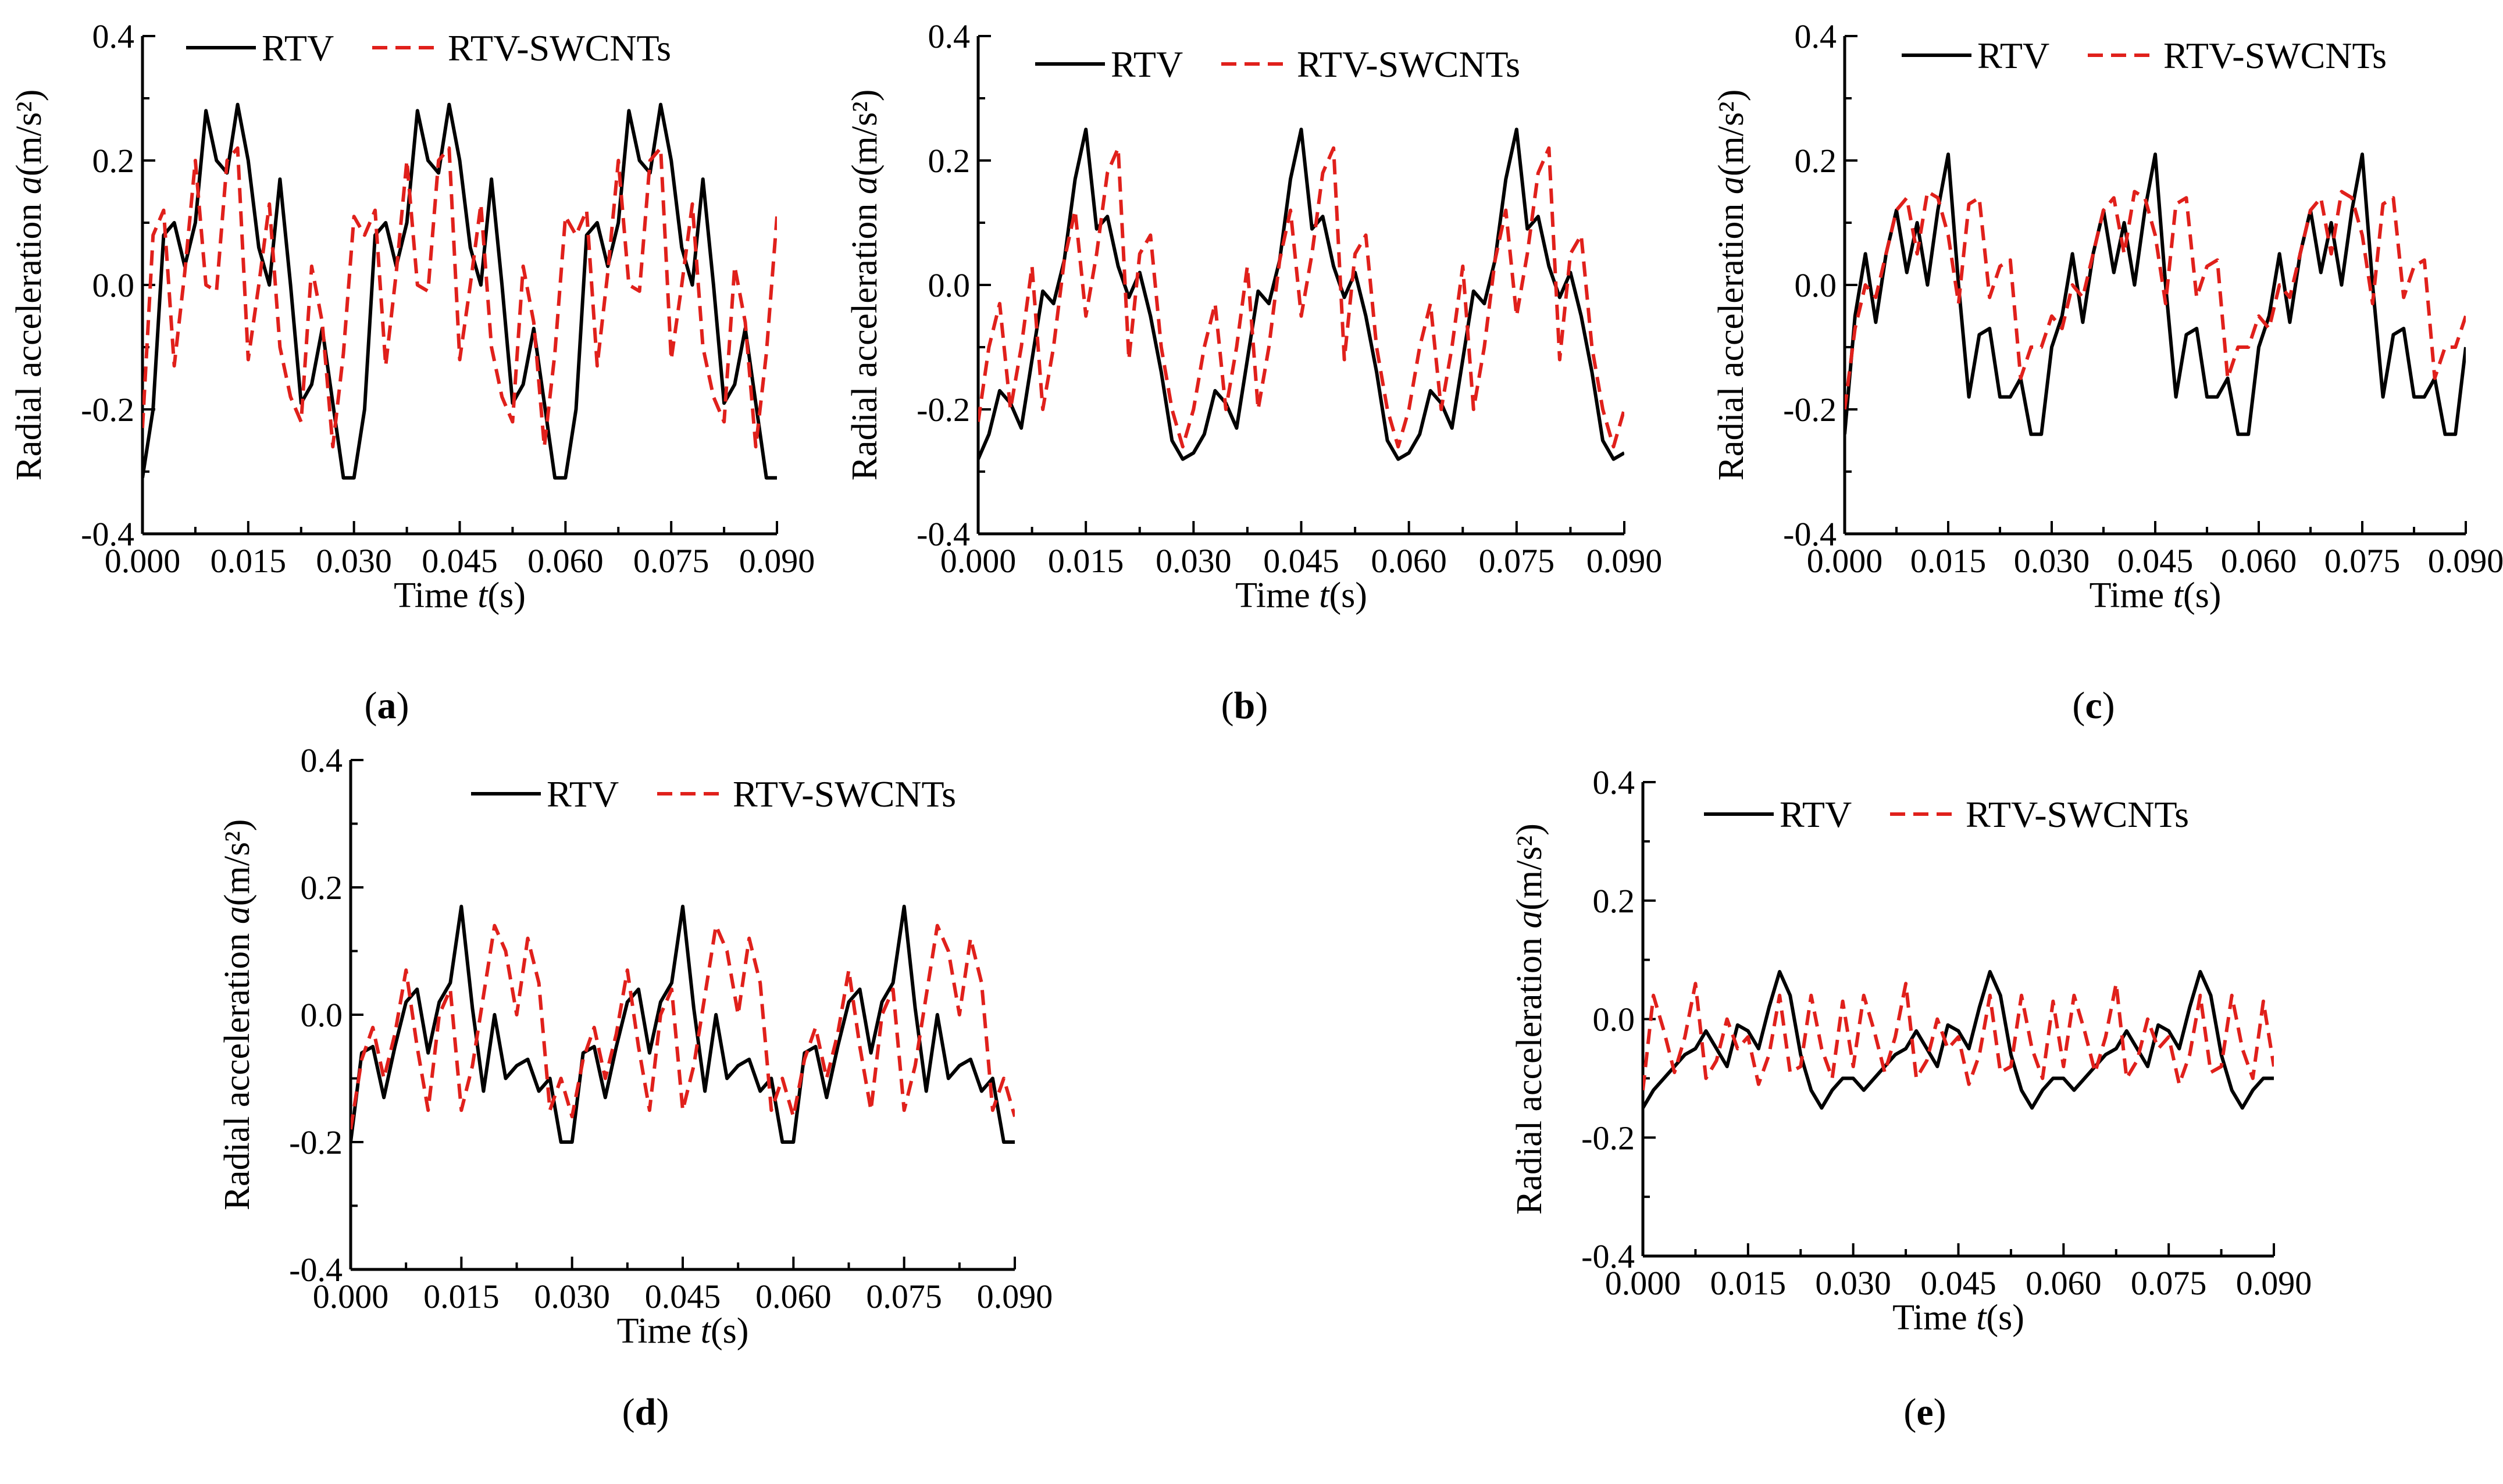 This screenshot has height=1484, width=2503. What do you see at coordinates (2093, 705) in the screenshot?
I see `panel-label: (c)` at bounding box center [2093, 705].